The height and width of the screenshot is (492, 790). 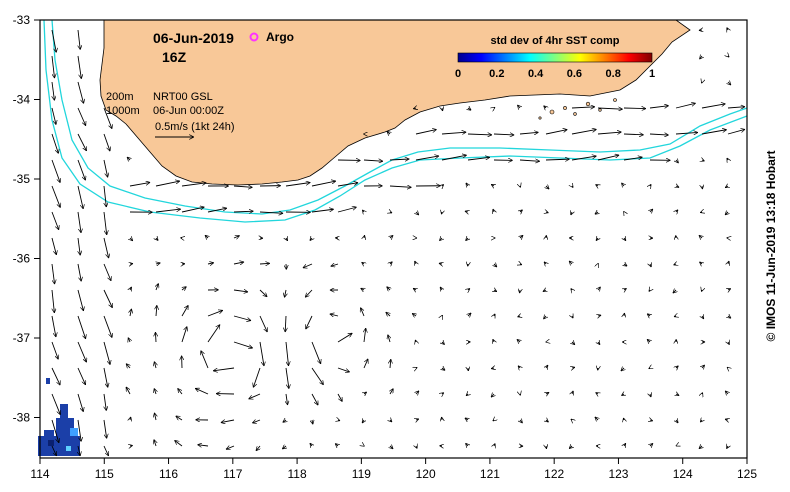 What do you see at coordinates (193, 38) in the screenshot?
I see `map-date: 06-Jun-2019` at bounding box center [193, 38].